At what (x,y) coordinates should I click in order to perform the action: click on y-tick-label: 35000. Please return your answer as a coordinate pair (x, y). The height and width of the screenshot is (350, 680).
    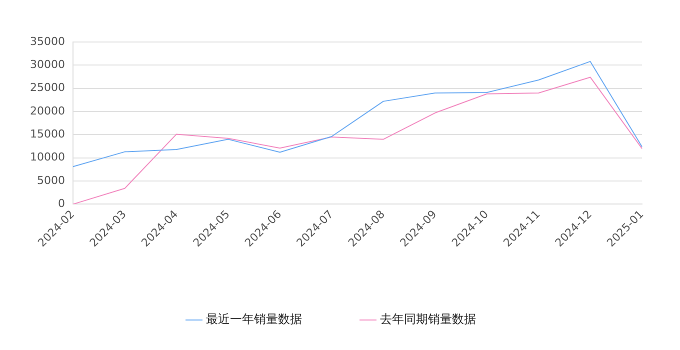
    Looking at the image, I should click on (47, 41).